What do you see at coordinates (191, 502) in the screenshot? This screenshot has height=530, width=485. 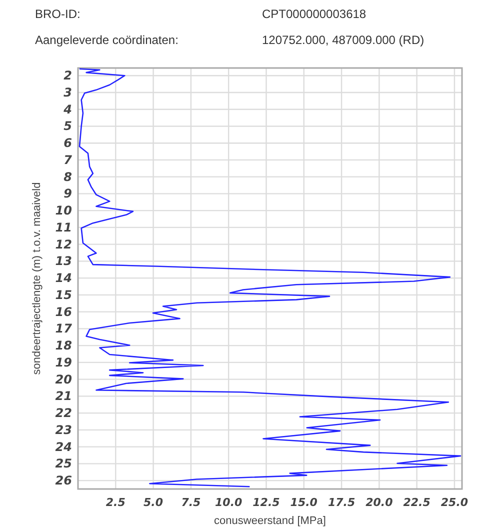 I see `x-tick-label: 7.5` at bounding box center [191, 502].